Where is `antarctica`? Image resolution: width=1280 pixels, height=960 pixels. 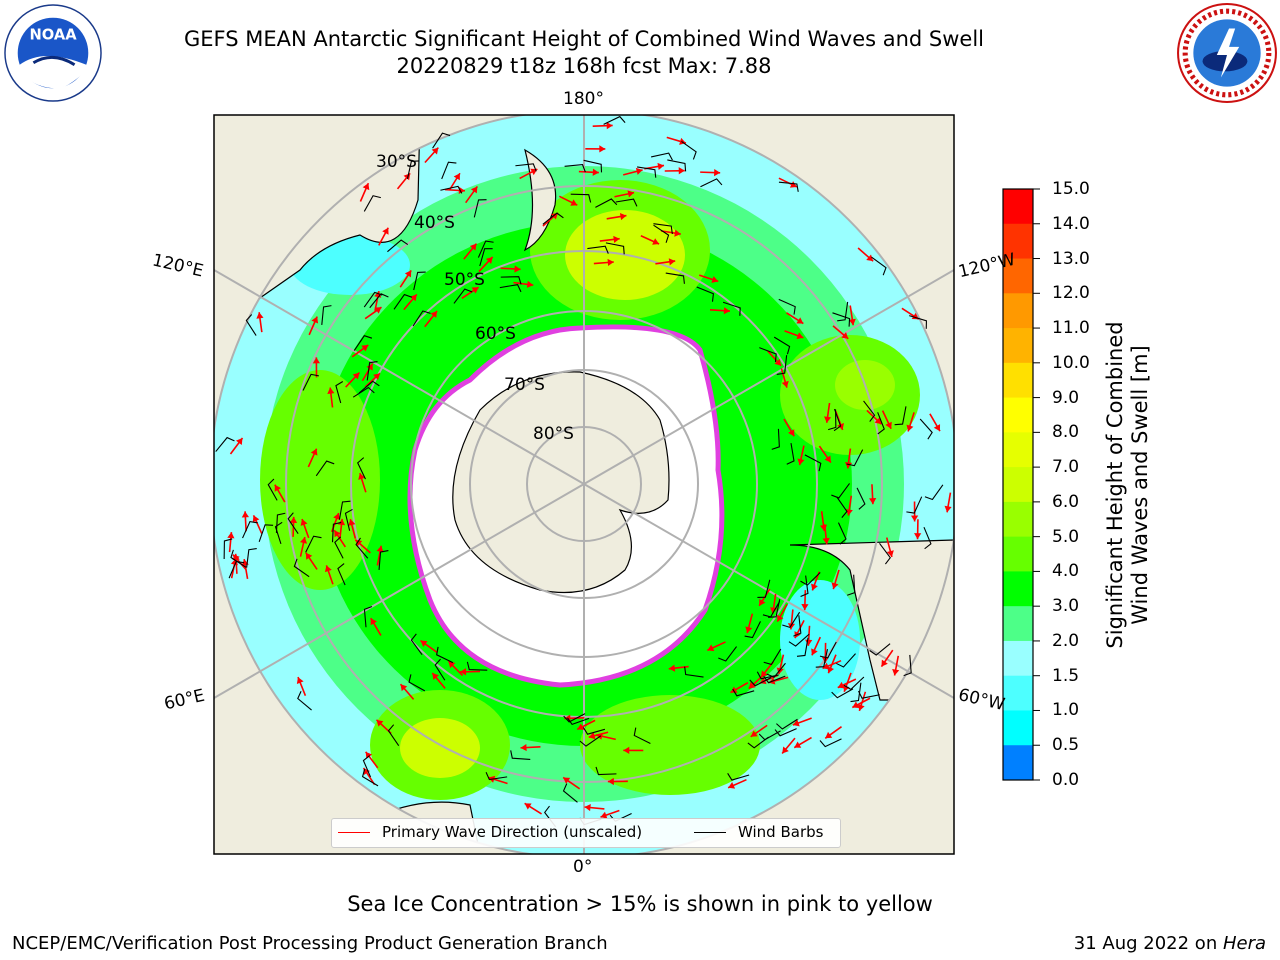
antarctica is located at coordinates (561, 482).